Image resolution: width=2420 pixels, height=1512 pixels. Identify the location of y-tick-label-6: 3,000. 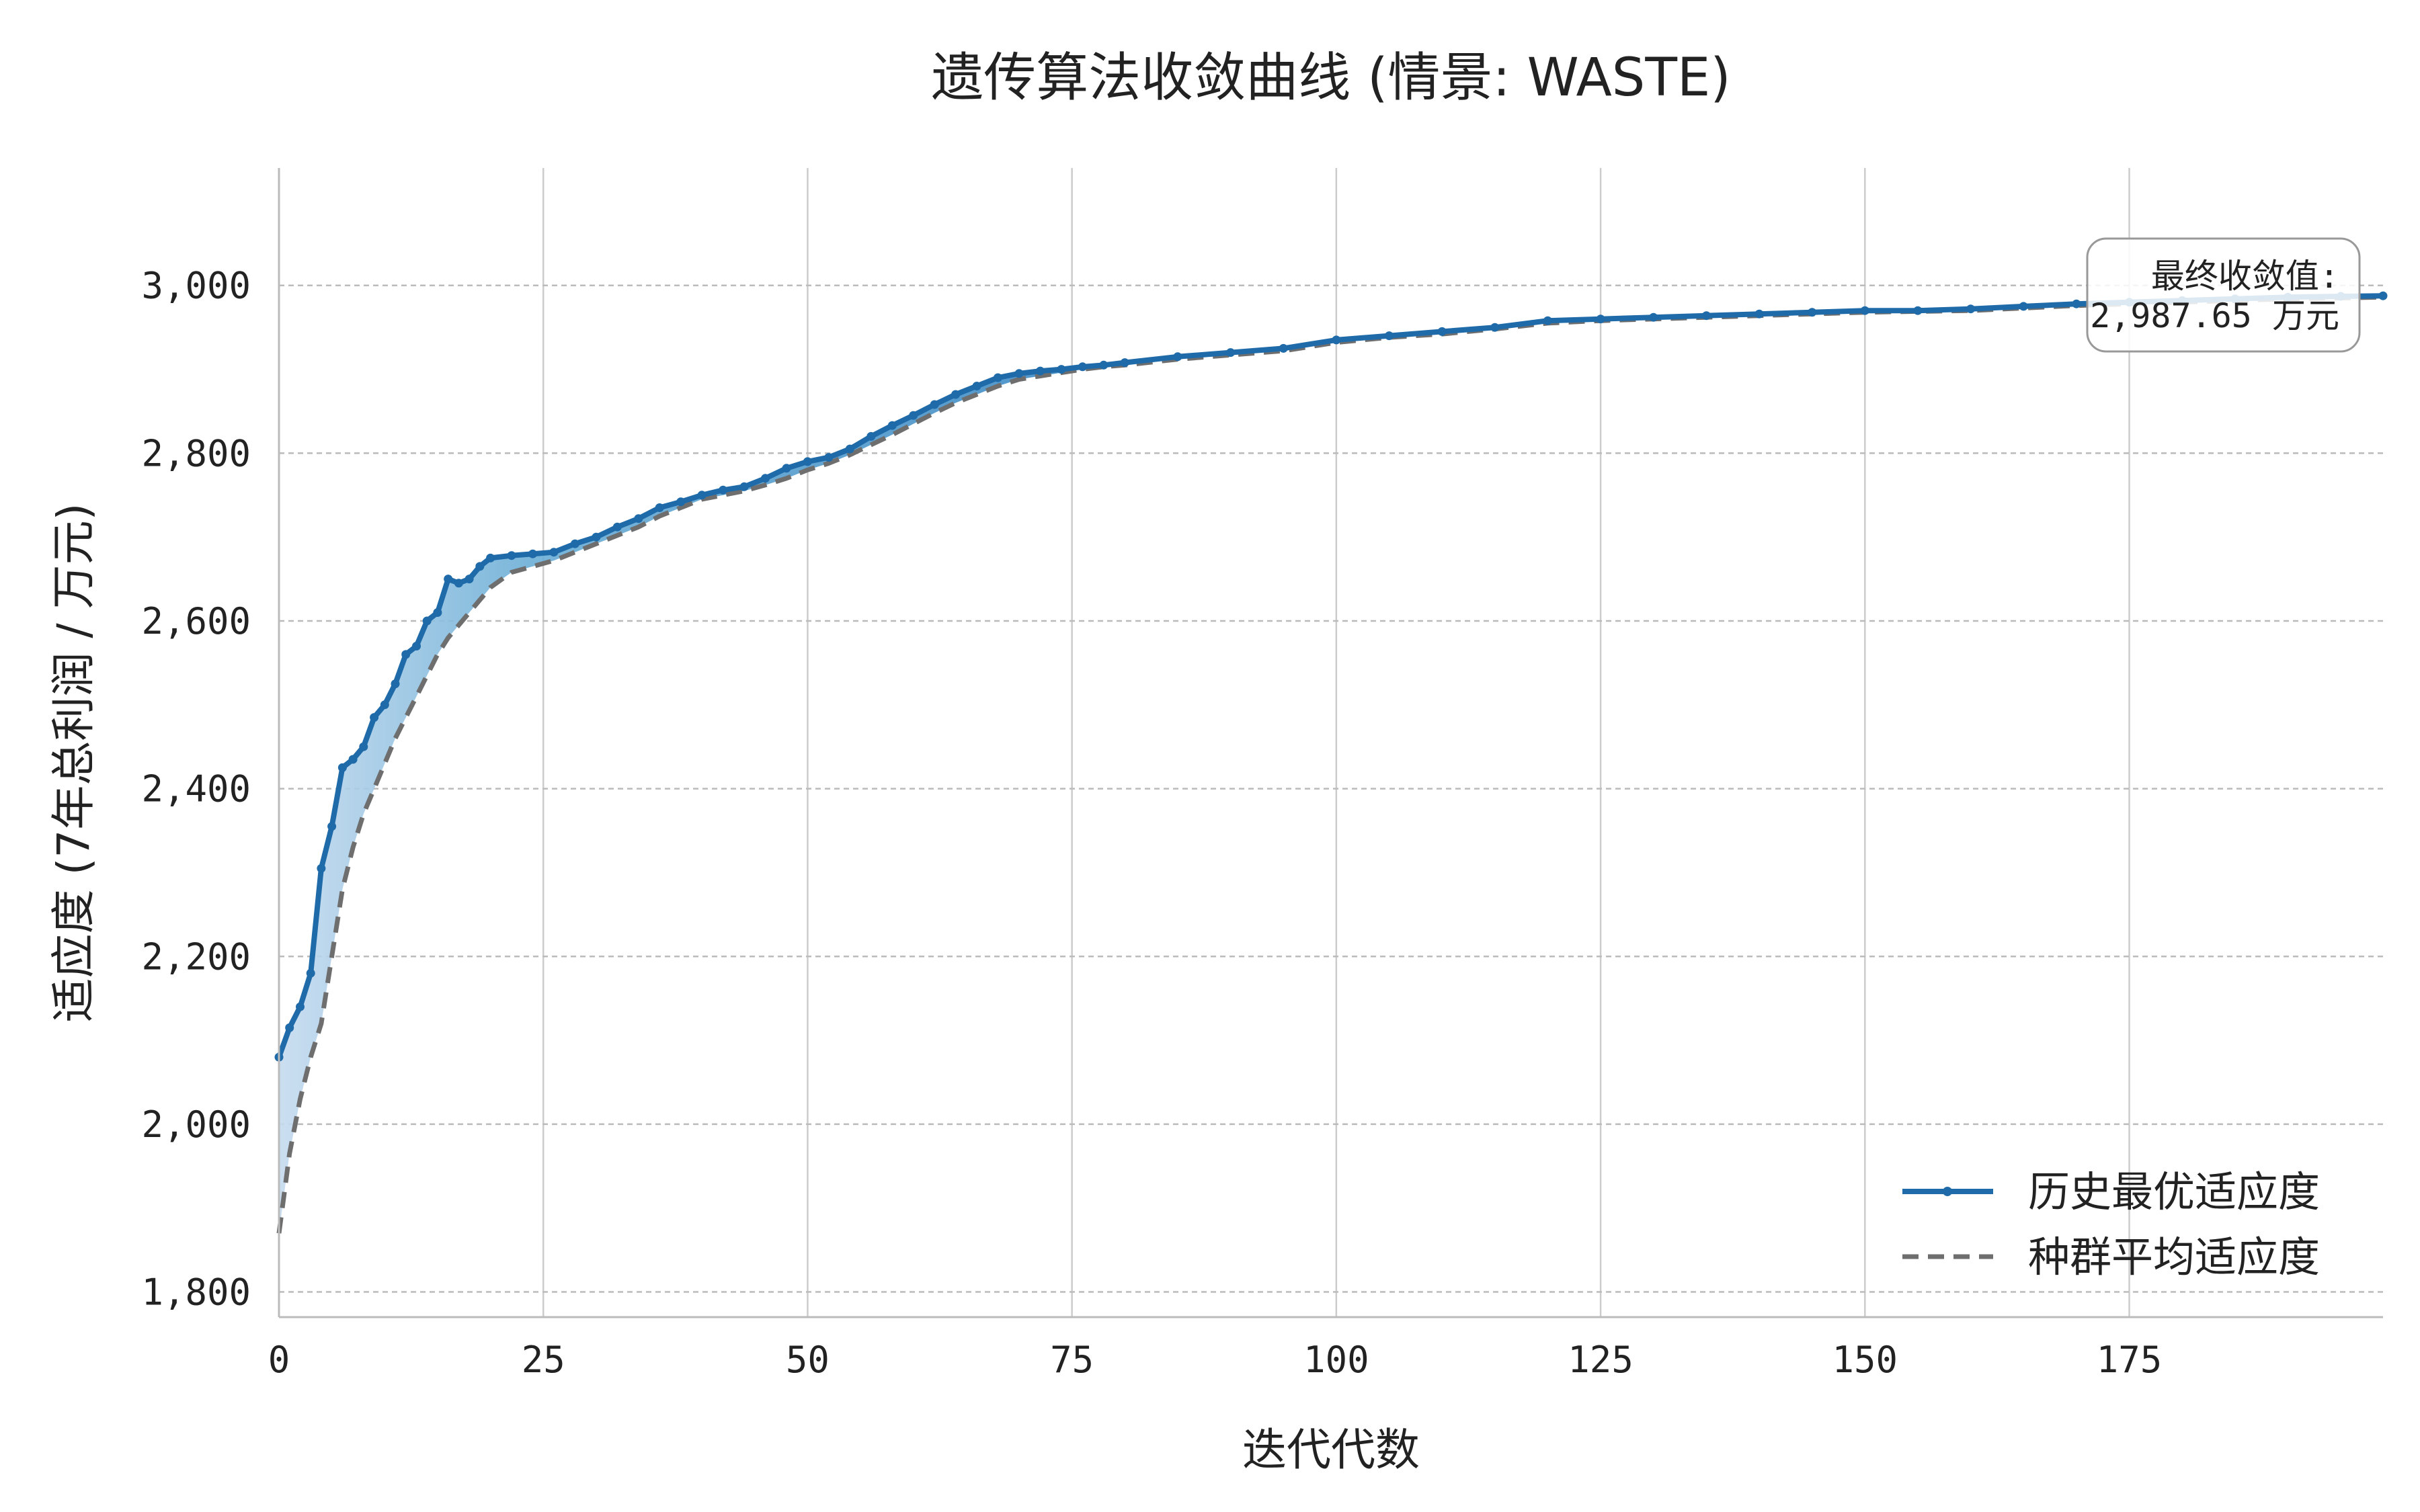
(196, 286).